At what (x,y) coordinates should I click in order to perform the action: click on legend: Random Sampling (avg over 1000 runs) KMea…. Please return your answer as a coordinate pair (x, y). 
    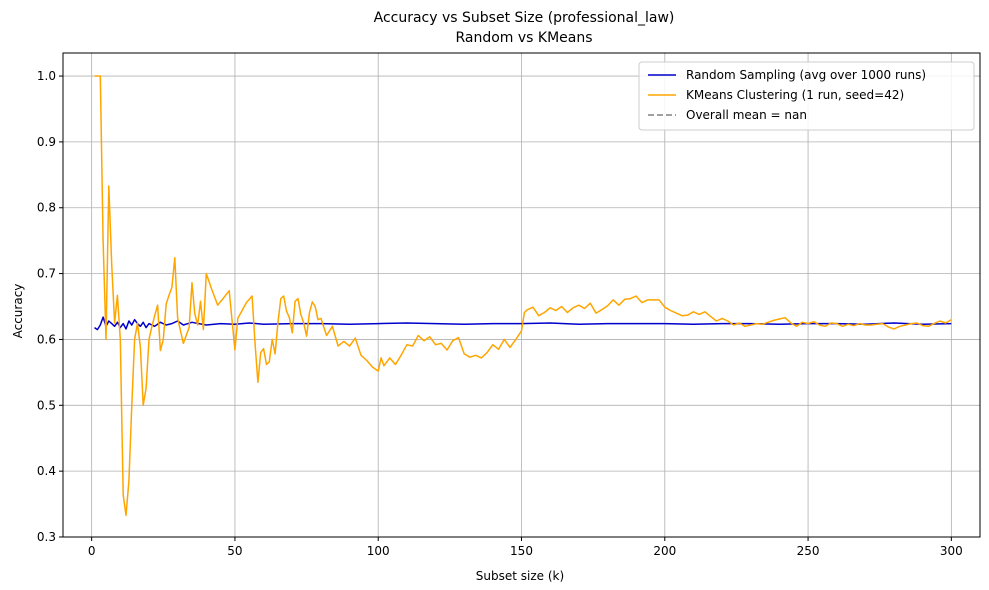
    Looking at the image, I should click on (806, 96).